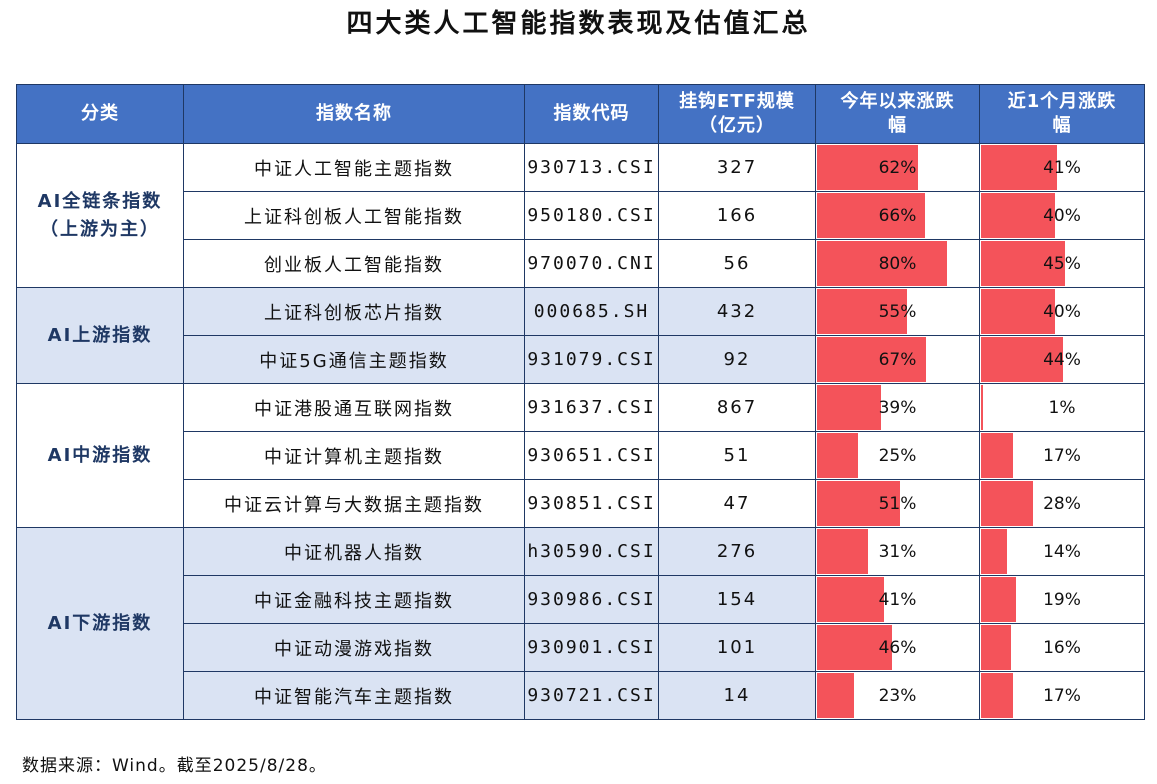  I want to click on header-month-change: 近1个月涨跌 幅, so click(1062, 114).